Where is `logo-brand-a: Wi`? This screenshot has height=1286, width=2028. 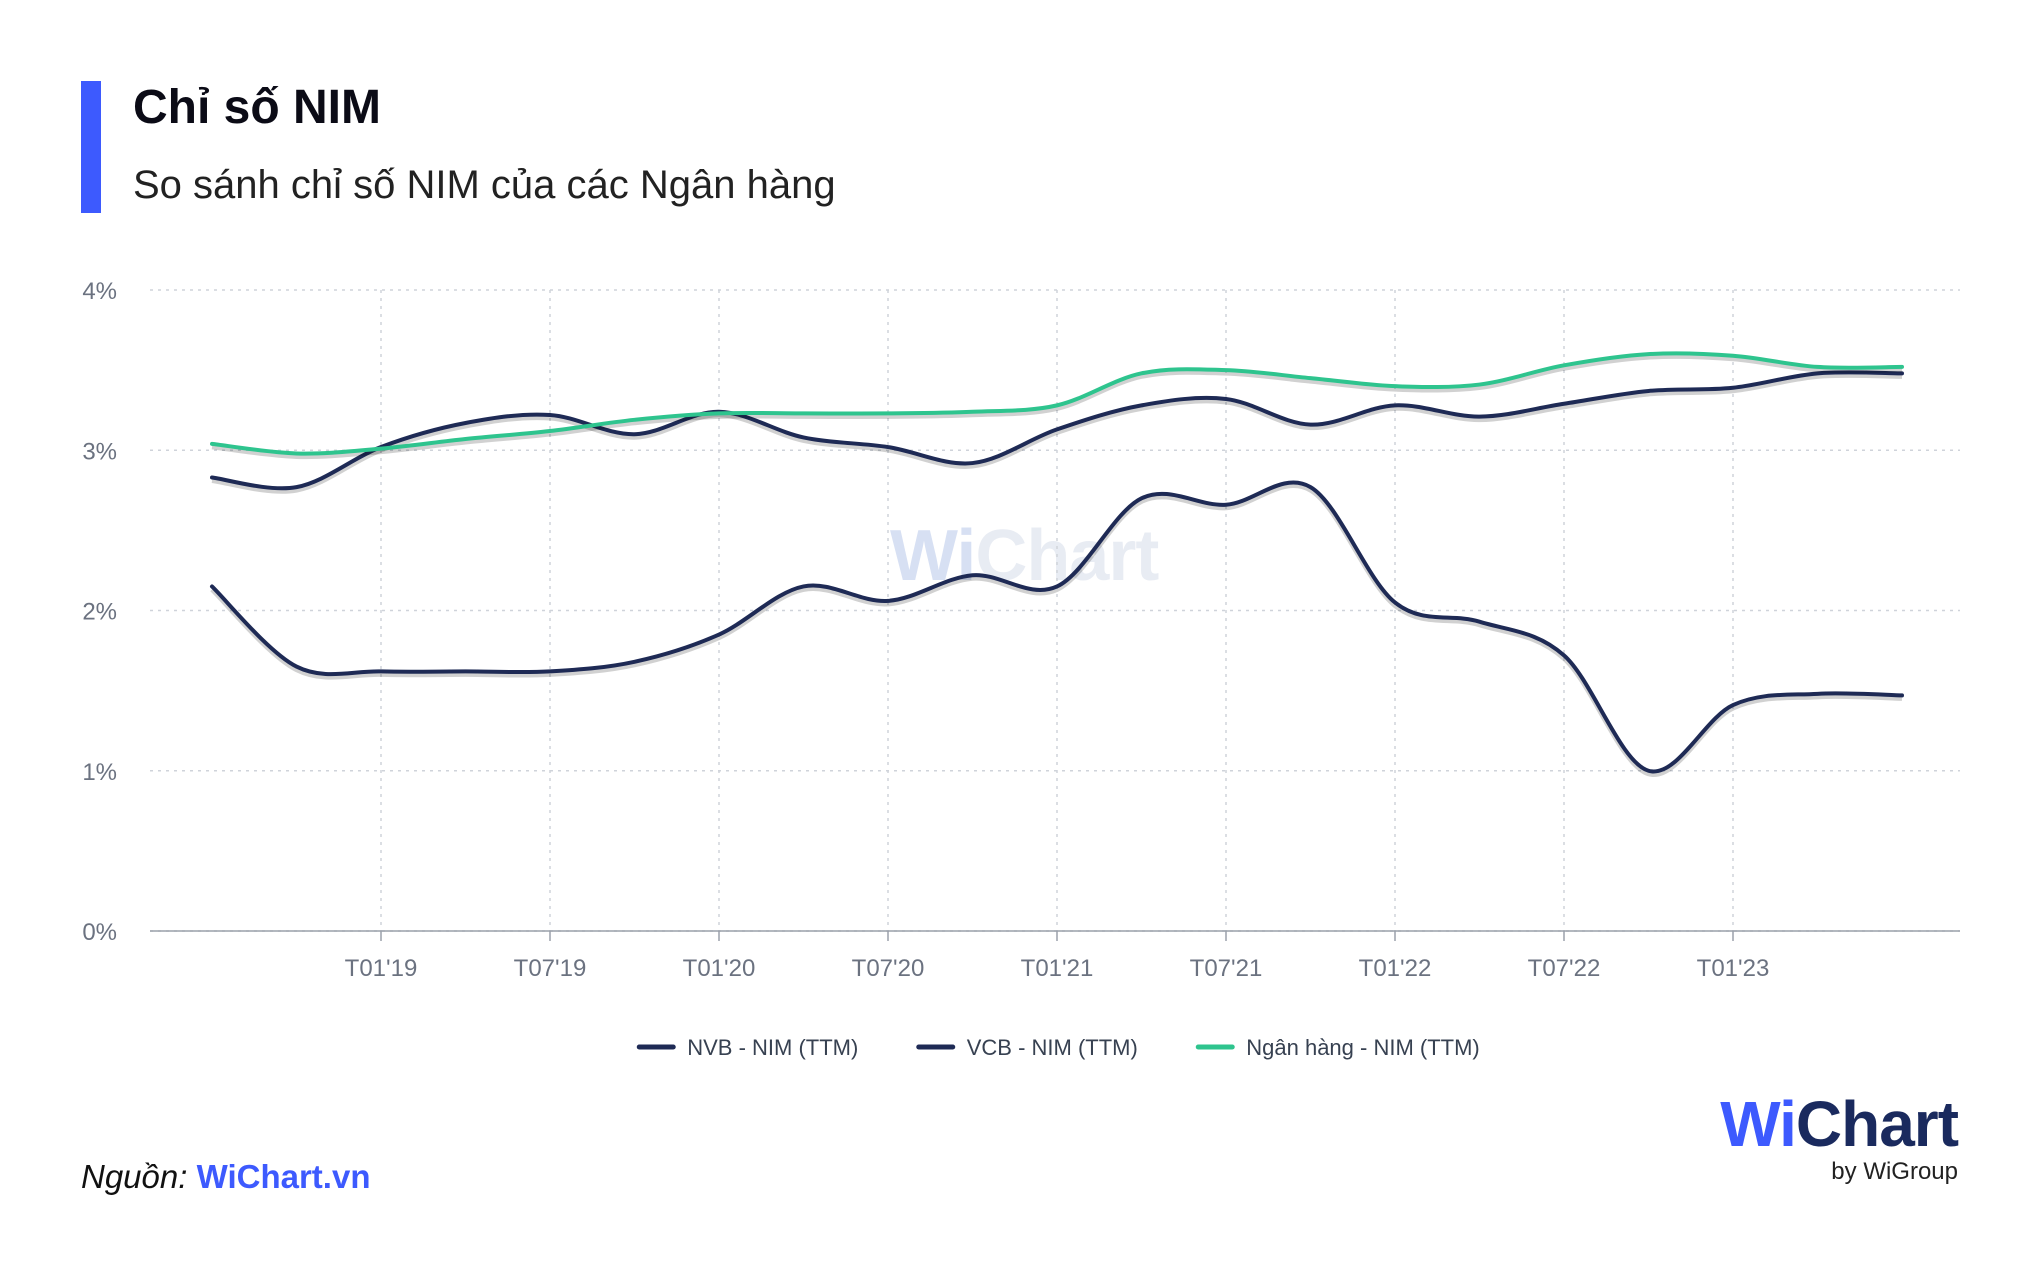
logo-brand-a: Wi is located at coordinates (1758, 1124).